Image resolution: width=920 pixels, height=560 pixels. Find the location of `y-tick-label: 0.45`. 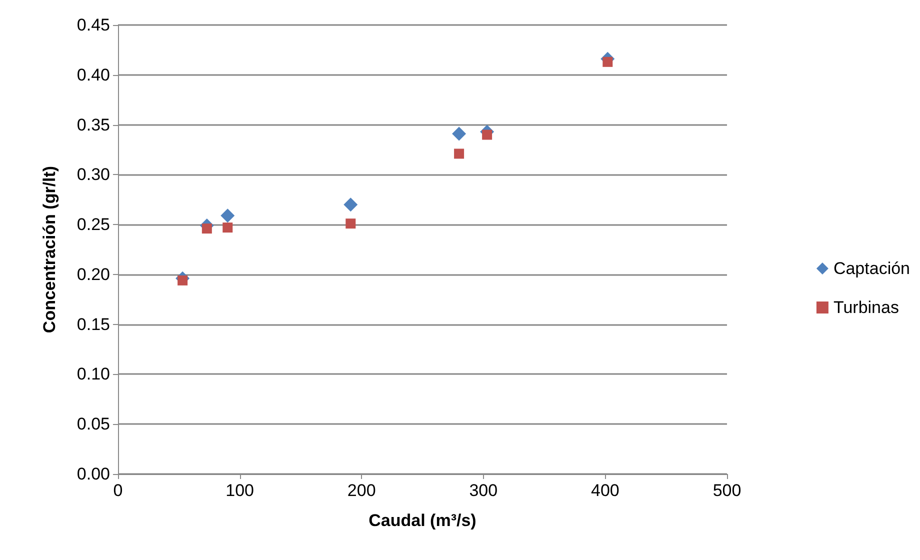

y-tick-label: 0.45 is located at coordinates (93, 25).